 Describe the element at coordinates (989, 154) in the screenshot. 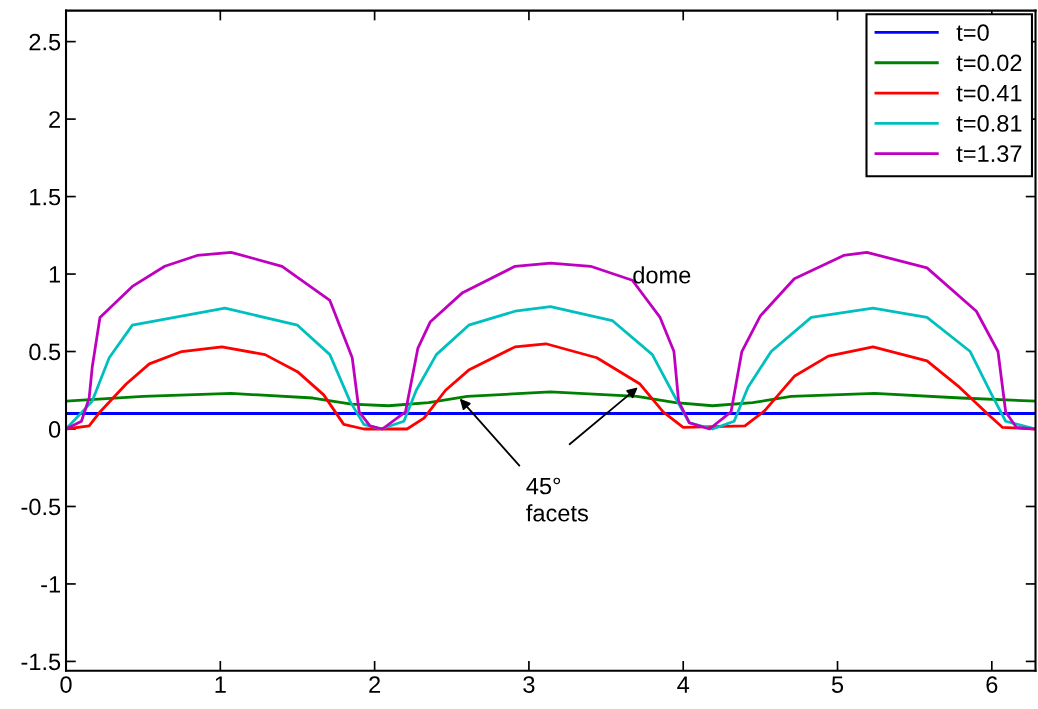

I see `legend-label: t=1.37` at that location.